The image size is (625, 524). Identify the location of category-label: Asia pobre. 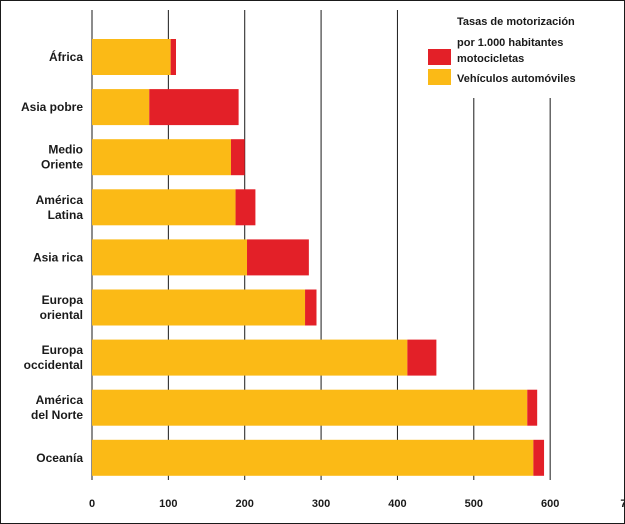
(52, 107).